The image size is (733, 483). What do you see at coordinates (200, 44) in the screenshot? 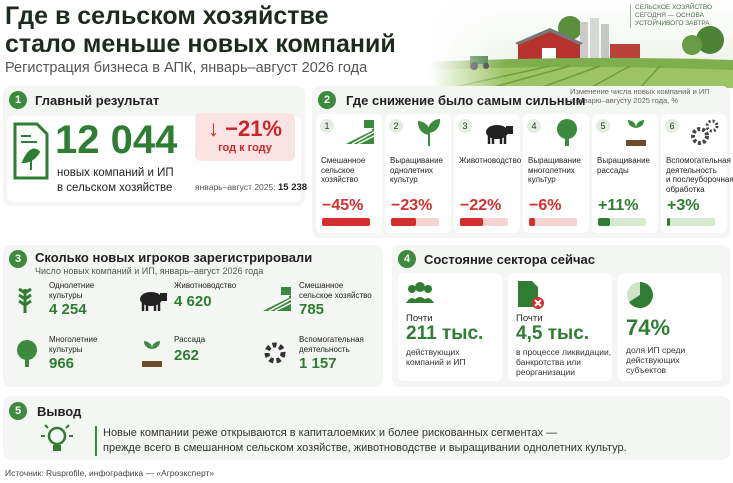
I see `title-line: стало меньше новых компаний` at bounding box center [200, 44].